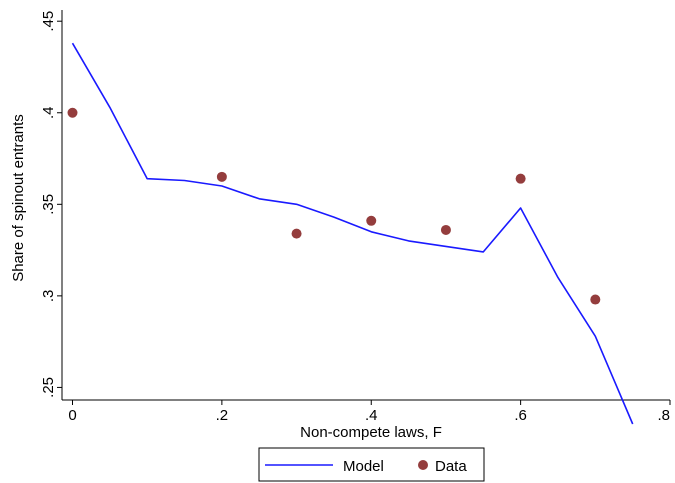 This screenshot has width=675, height=483. What do you see at coordinates (222, 415) in the screenshot?
I see `x-tick-label: .2` at bounding box center [222, 415].